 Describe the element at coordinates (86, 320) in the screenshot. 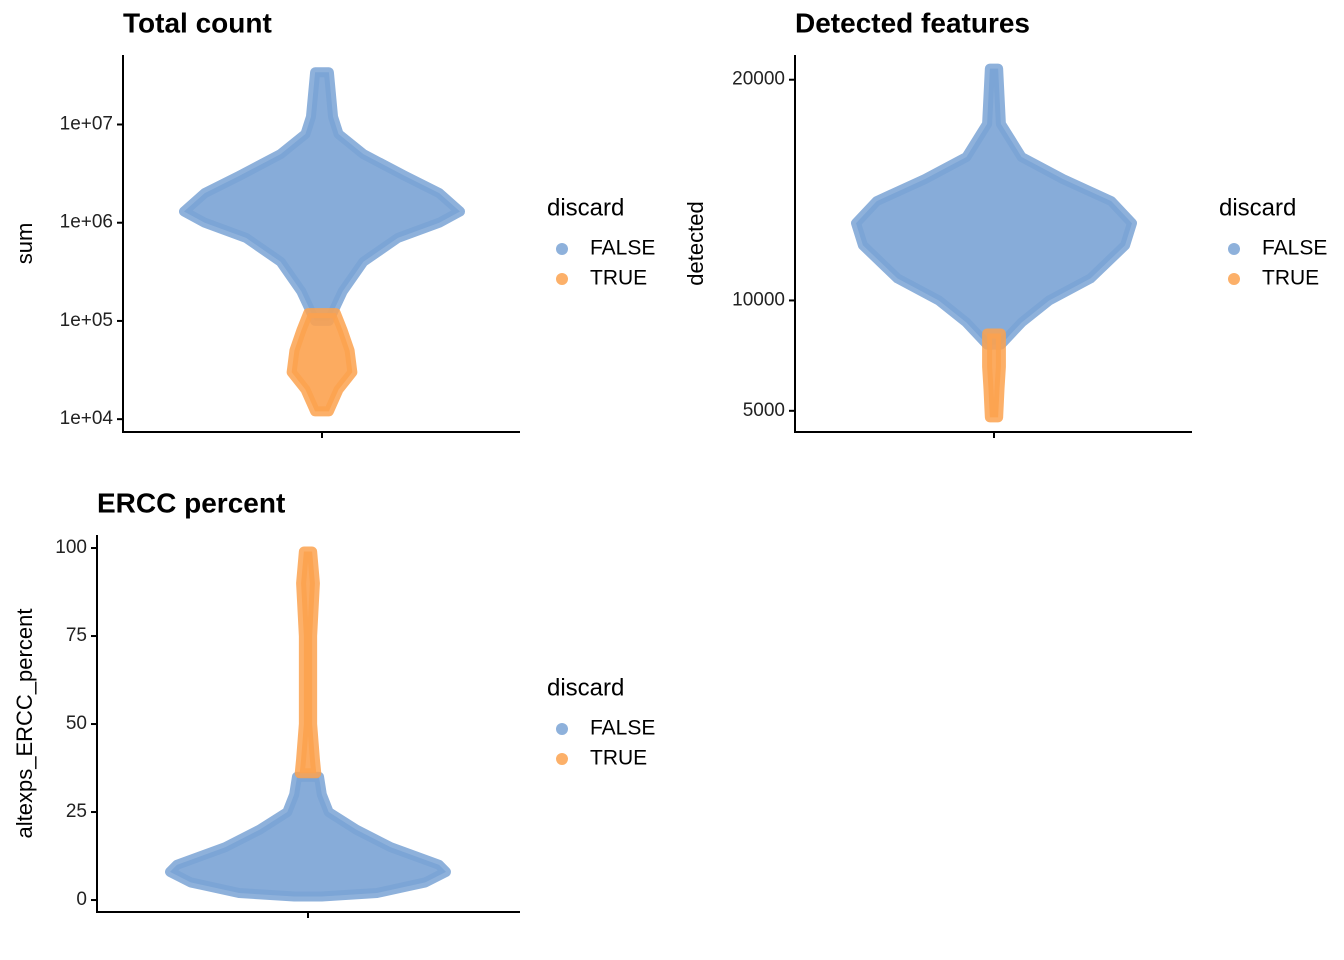

I see `y-tick-label: 1e+05` at that location.